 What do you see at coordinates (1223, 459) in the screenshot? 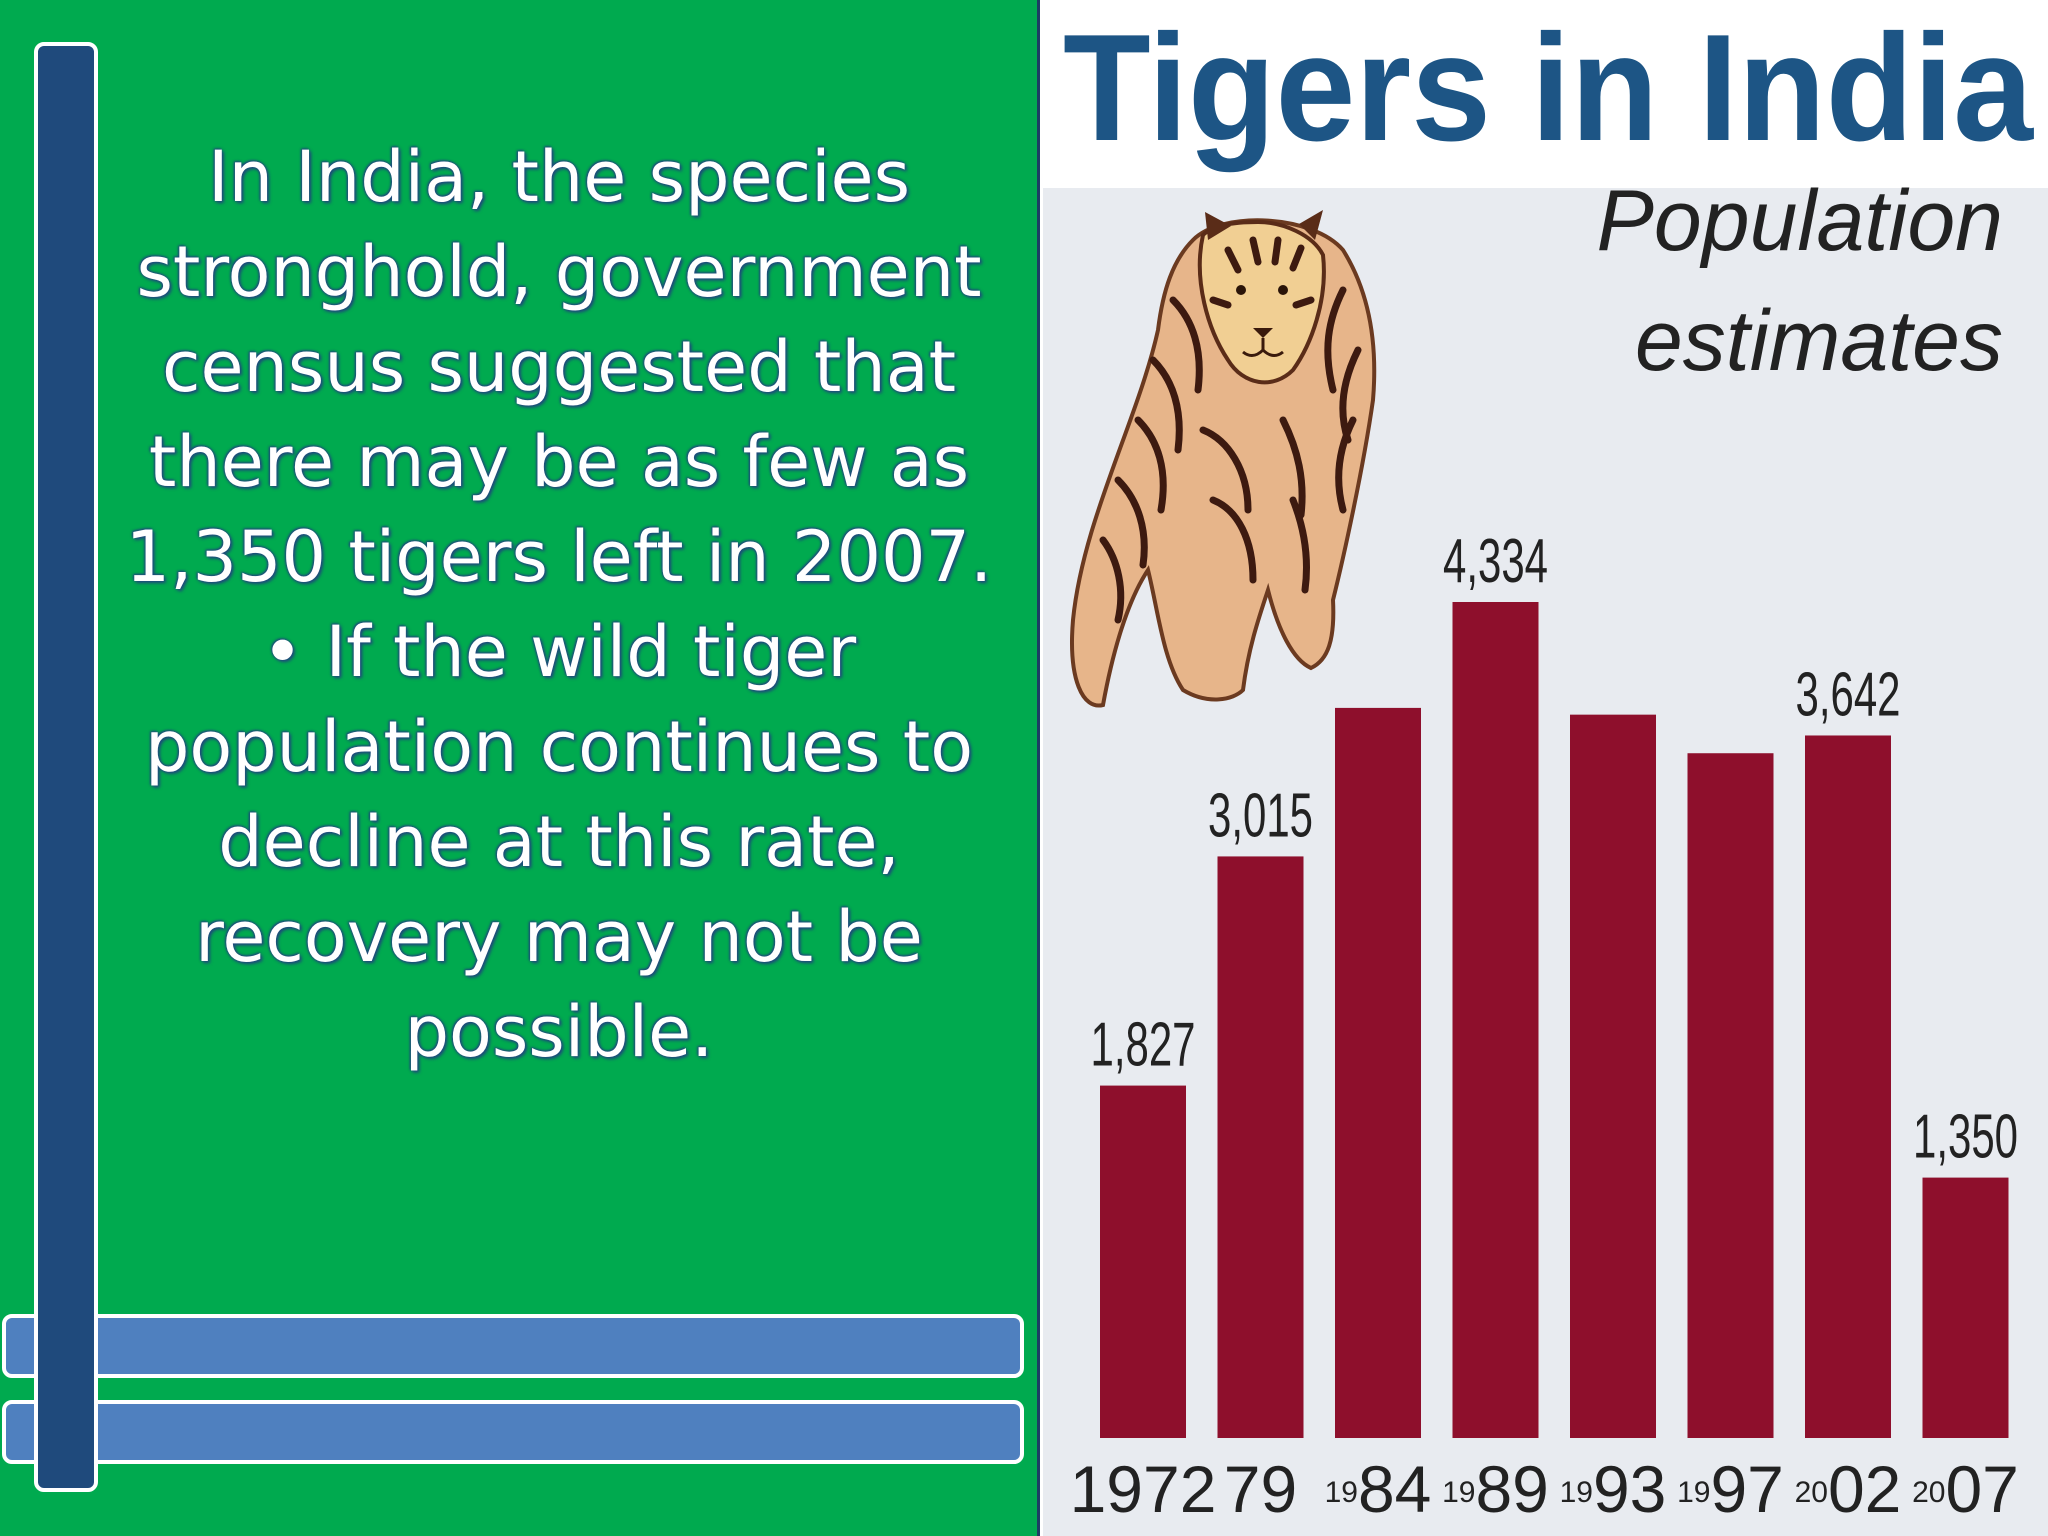
I see `tiger-icon` at bounding box center [1223, 459].